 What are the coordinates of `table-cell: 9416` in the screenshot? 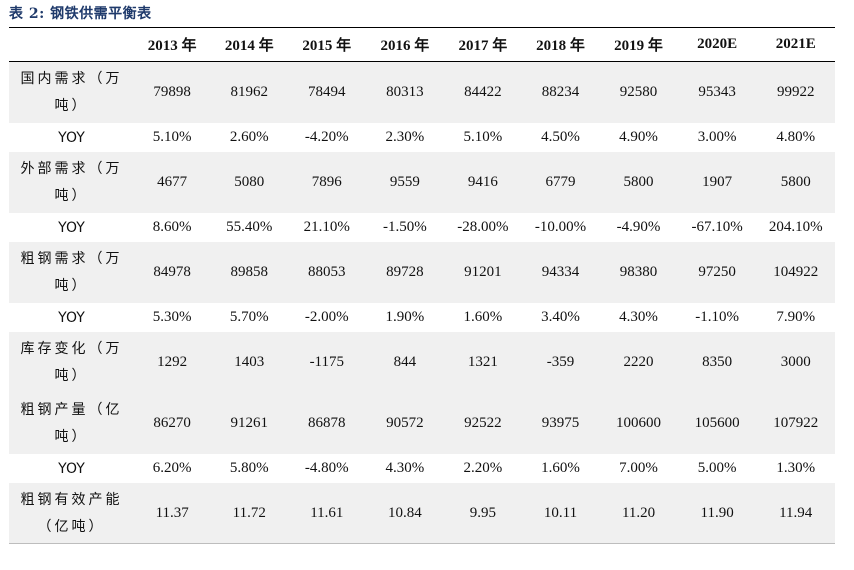 It's located at (483, 182).